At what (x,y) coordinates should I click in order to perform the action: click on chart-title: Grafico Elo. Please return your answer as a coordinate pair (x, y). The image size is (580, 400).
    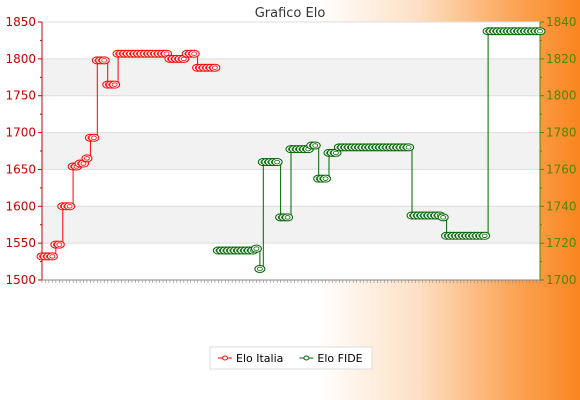
    Looking at the image, I should click on (290, 13).